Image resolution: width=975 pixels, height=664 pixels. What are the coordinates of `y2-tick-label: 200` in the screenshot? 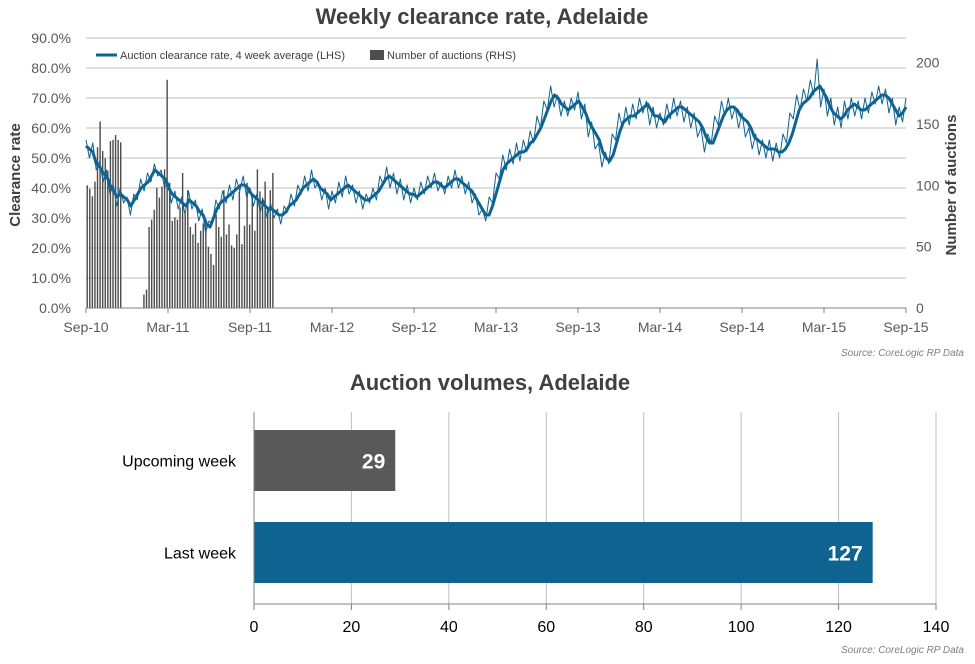 It's located at (928, 63).